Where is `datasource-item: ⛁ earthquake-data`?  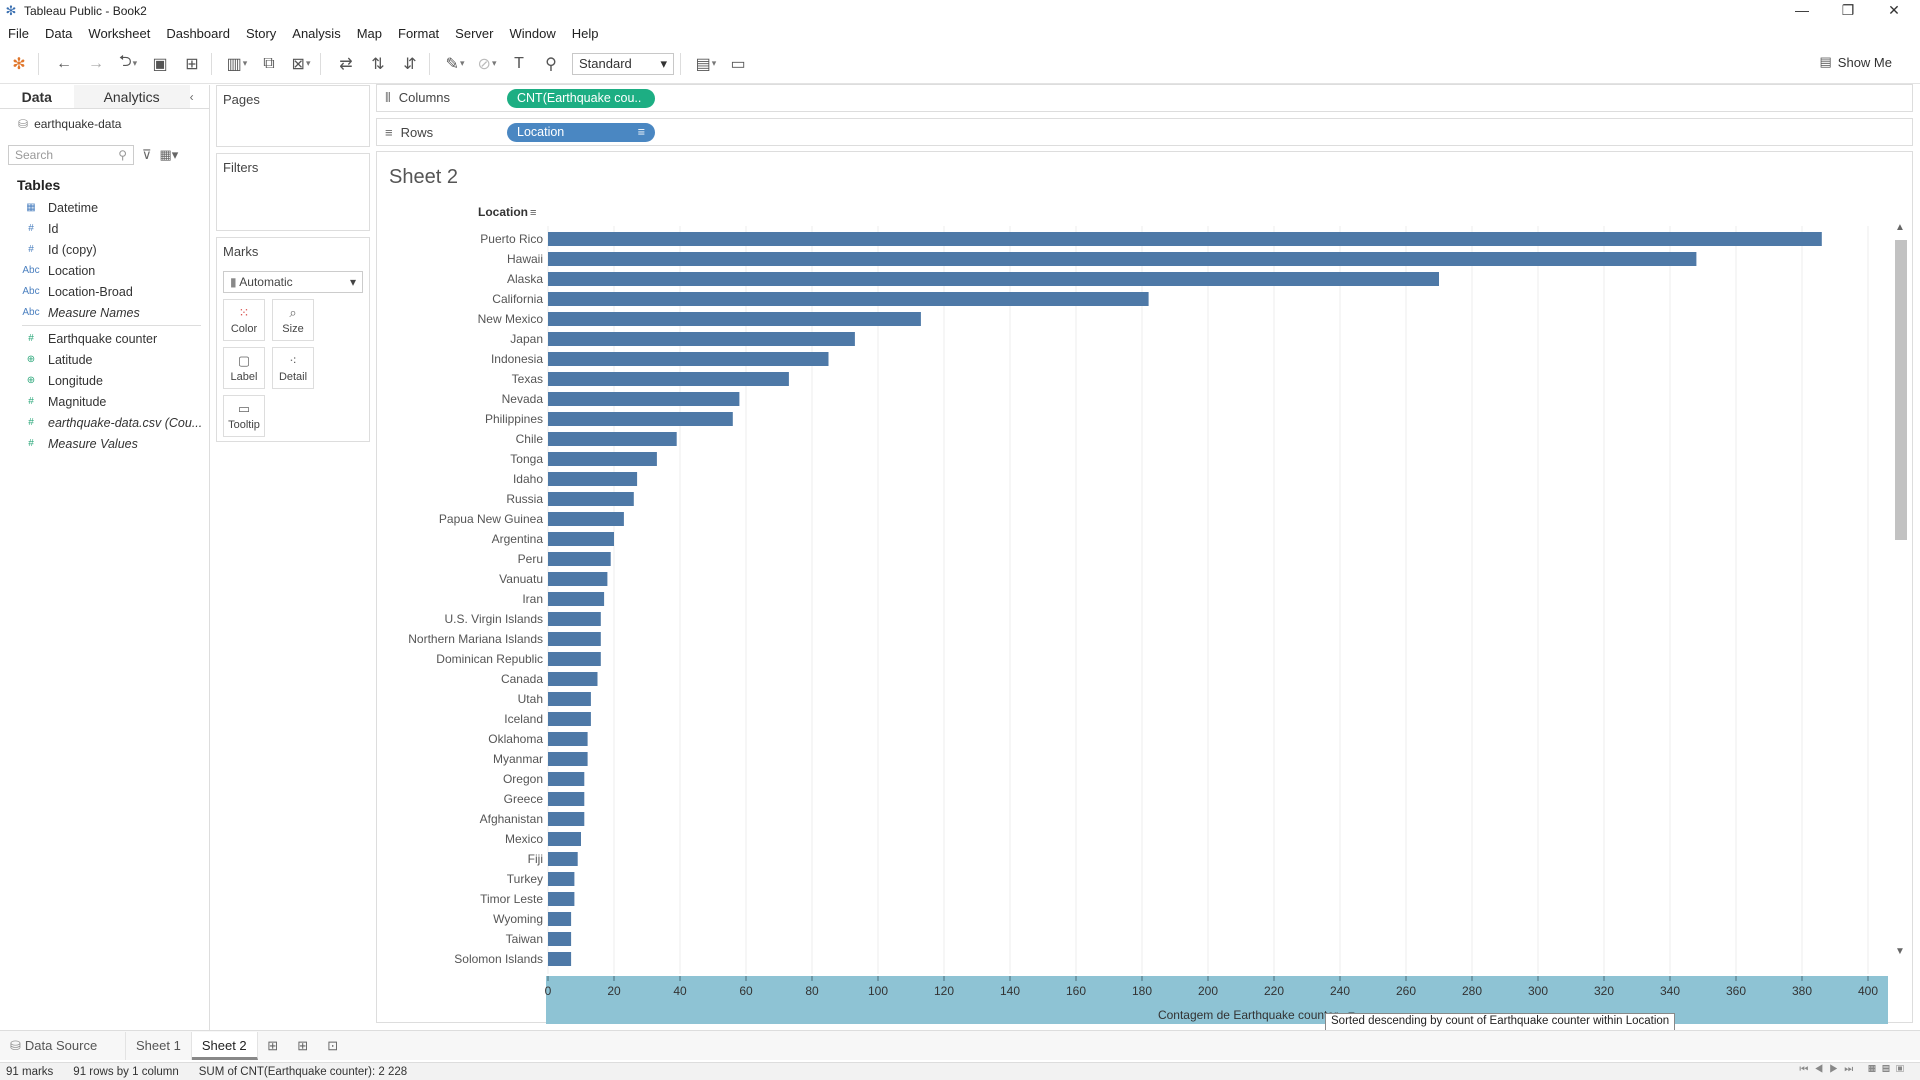 datasource-item: ⛁ earthquake-data is located at coordinates (104, 124).